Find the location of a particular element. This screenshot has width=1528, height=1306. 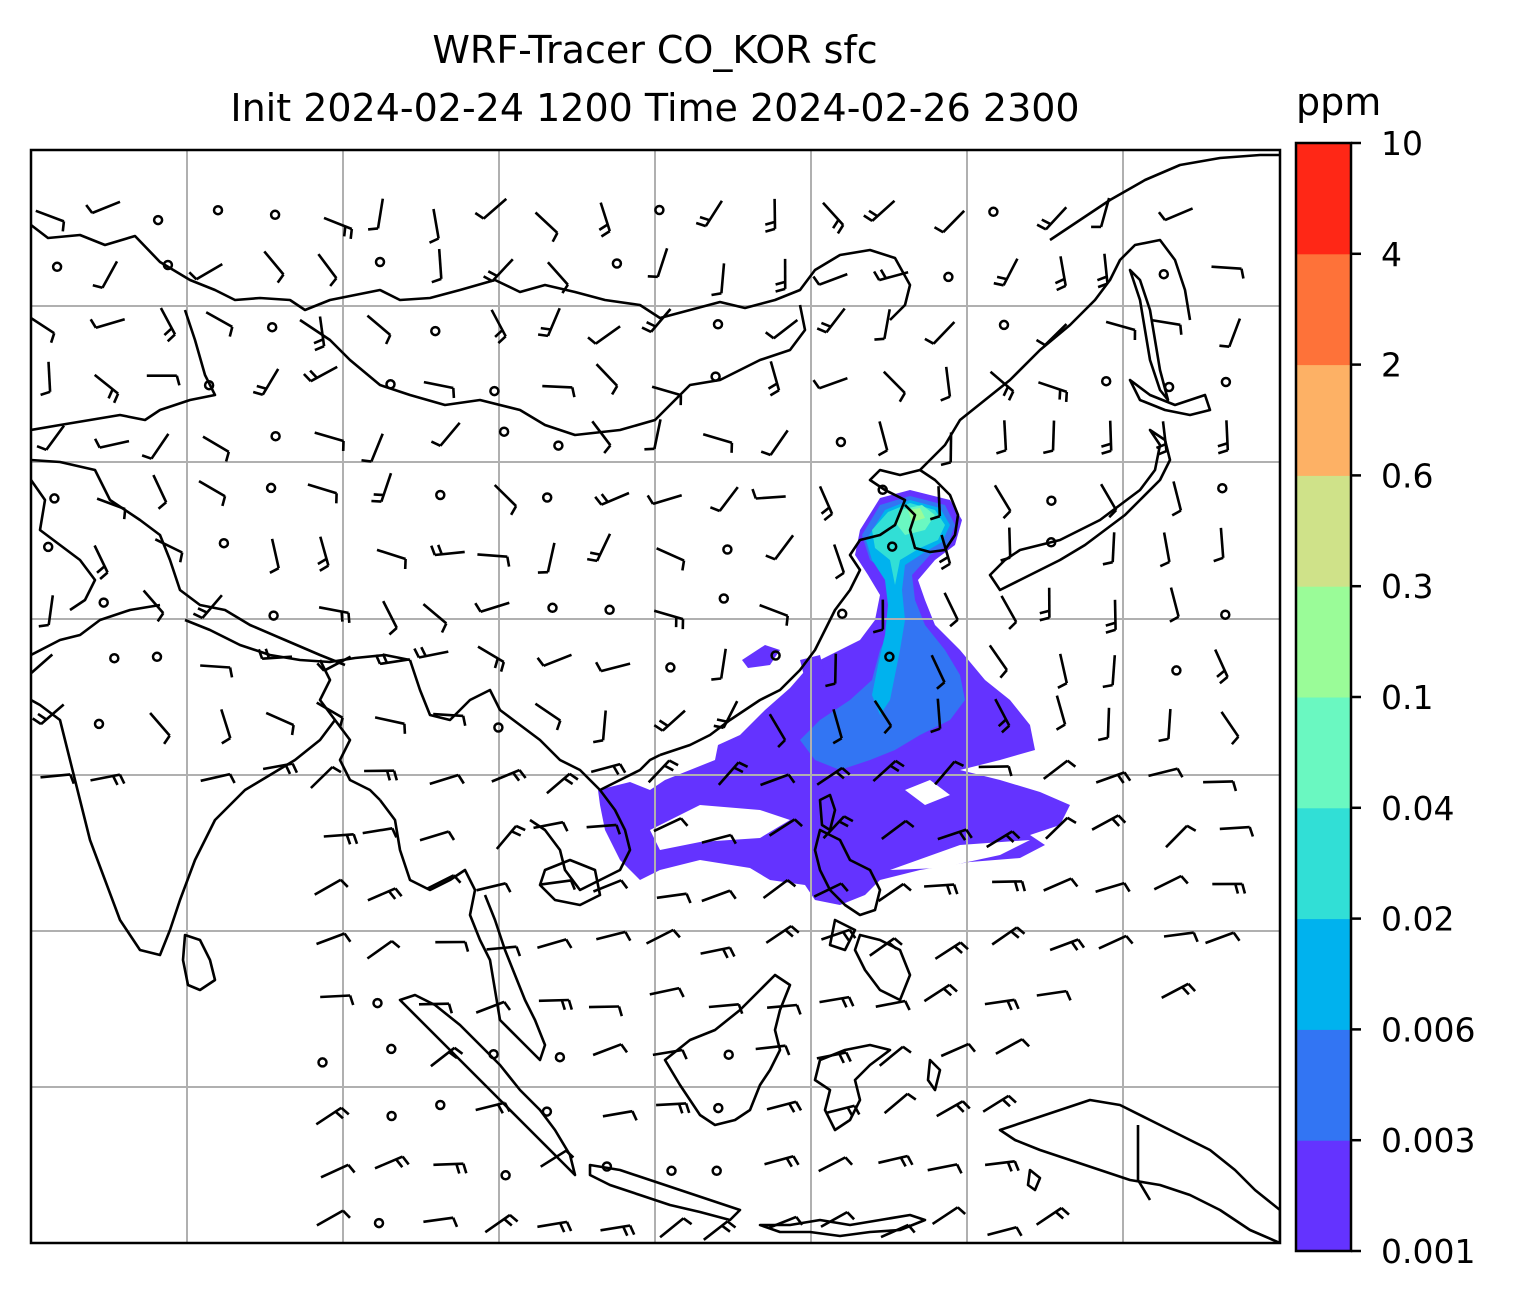

coast-china is located at coordinates (790, 612).